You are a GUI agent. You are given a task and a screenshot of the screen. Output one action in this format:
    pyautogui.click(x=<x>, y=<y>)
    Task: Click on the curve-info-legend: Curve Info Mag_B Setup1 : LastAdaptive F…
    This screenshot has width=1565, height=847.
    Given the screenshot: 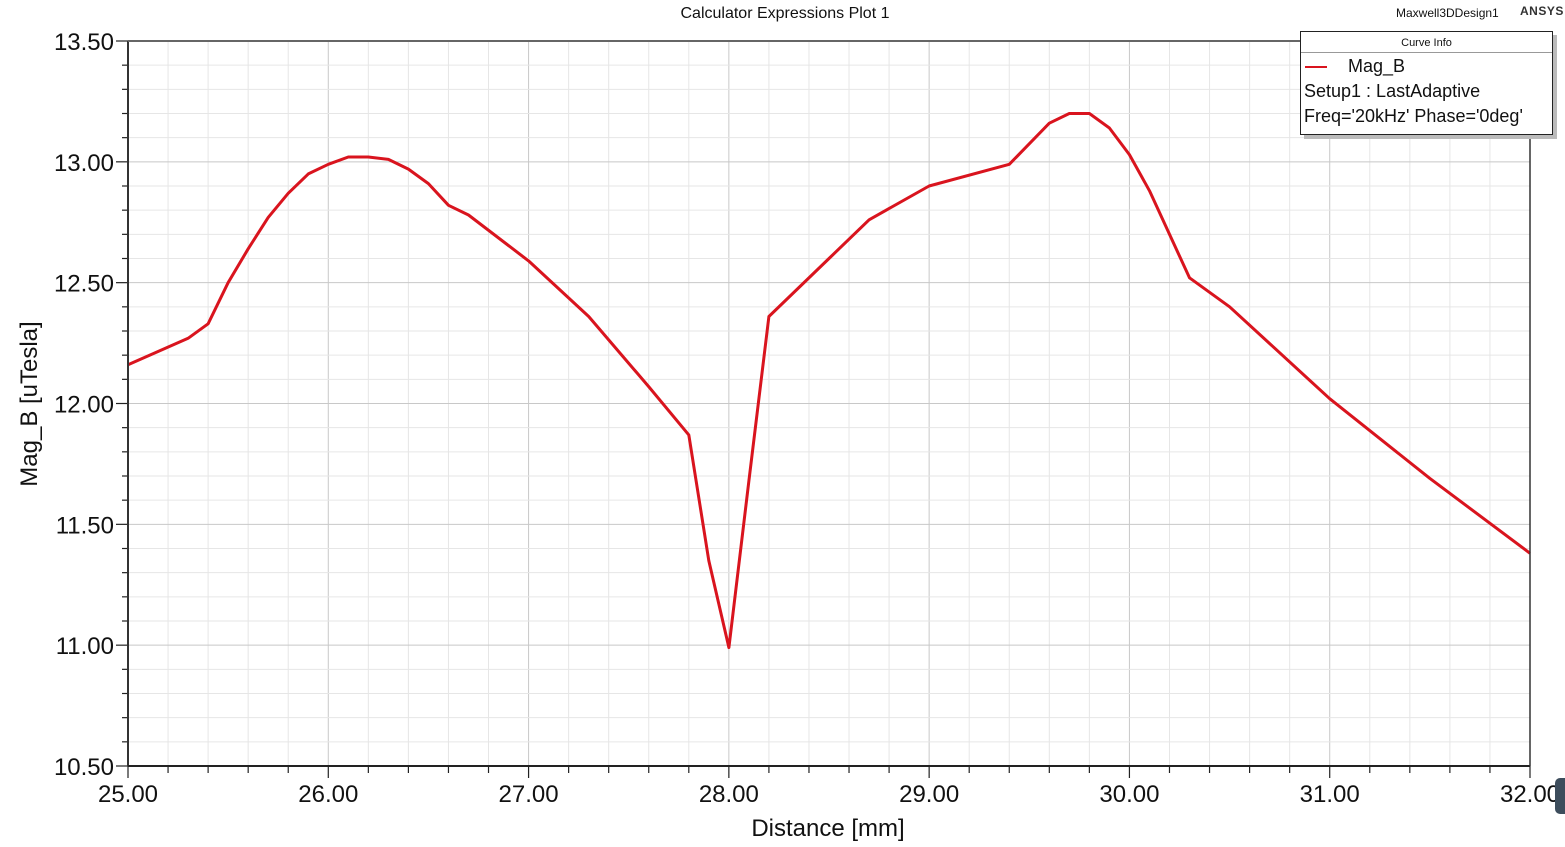 What is the action you would take?
    pyautogui.click(x=1426, y=83)
    